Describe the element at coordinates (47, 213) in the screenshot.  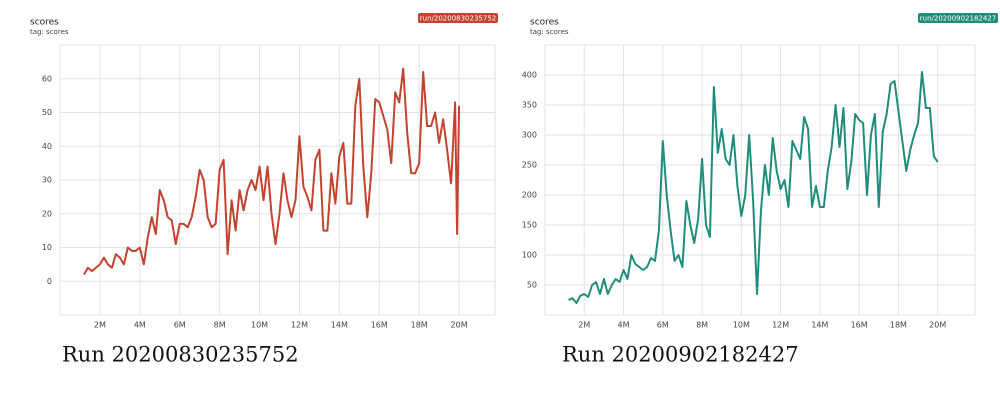
I see `y-tick-label: 20` at that location.